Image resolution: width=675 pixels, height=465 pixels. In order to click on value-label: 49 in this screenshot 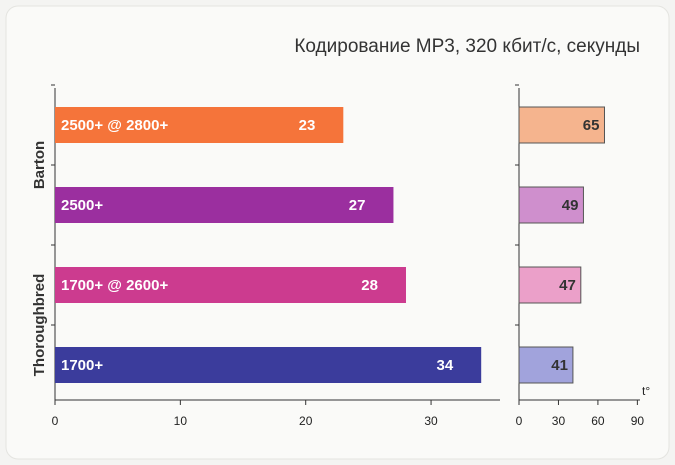, I will do `click(570, 205)`.